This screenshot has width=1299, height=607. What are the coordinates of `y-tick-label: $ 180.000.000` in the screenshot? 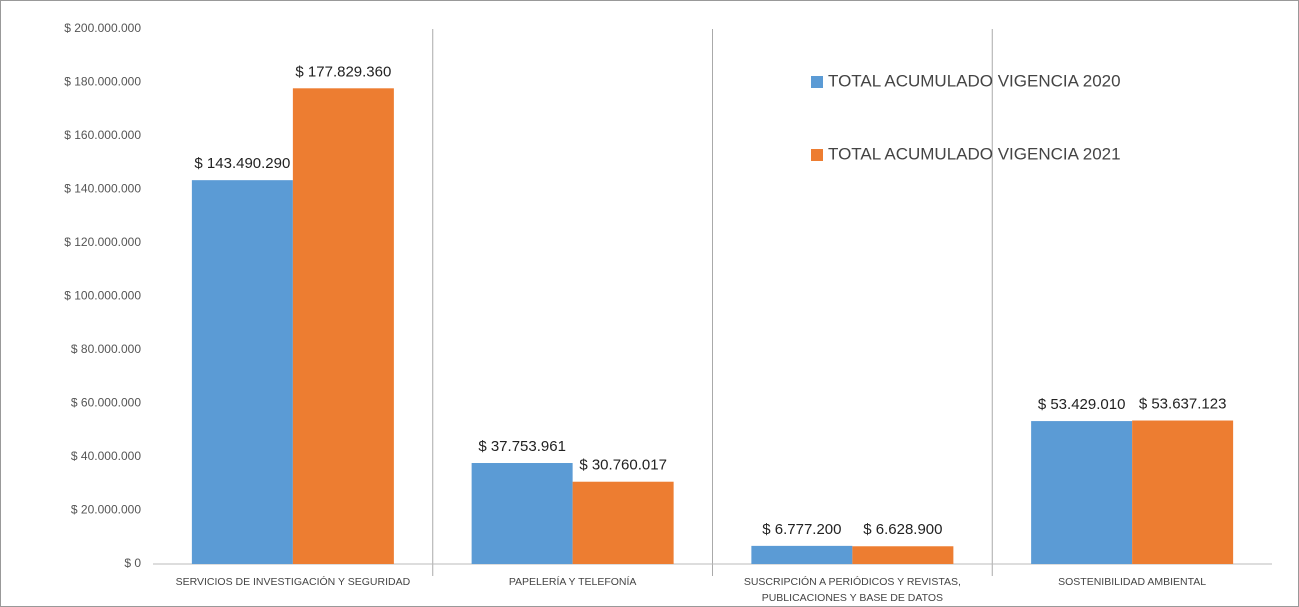 It's located at (102, 82).